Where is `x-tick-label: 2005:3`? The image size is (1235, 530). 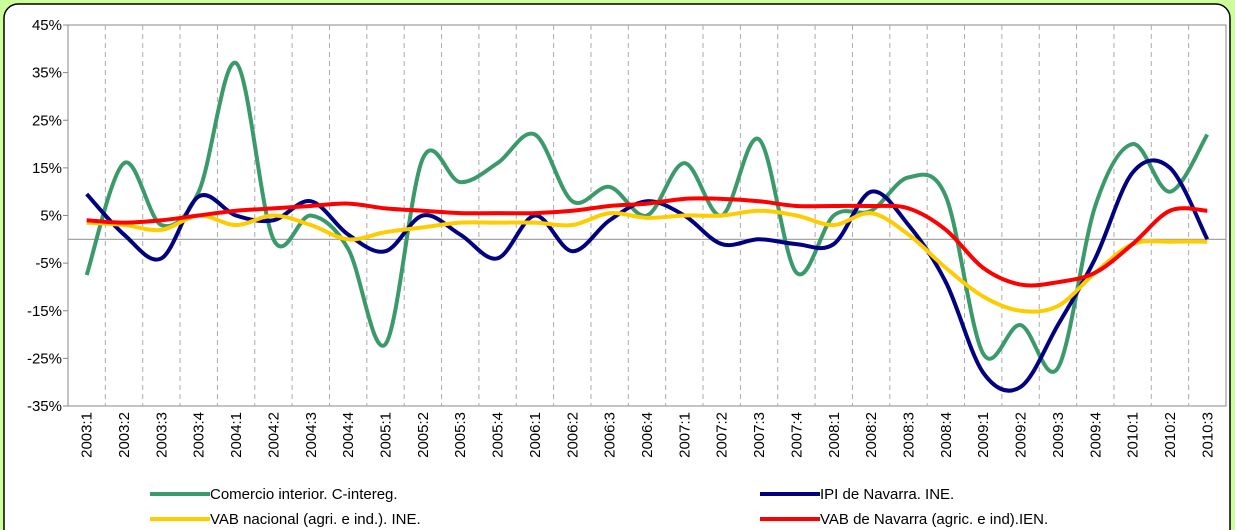
x-tick-label: 2005:3 is located at coordinates (460, 435).